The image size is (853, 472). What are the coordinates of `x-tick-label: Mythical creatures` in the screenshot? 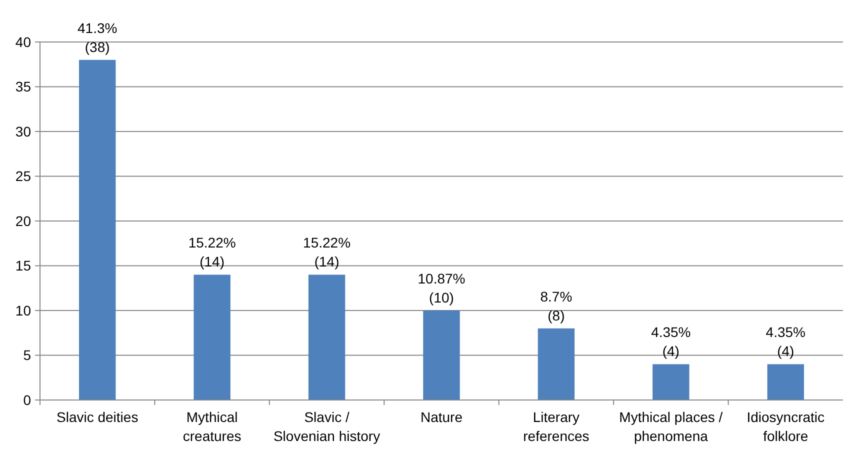 It's located at (212, 426).